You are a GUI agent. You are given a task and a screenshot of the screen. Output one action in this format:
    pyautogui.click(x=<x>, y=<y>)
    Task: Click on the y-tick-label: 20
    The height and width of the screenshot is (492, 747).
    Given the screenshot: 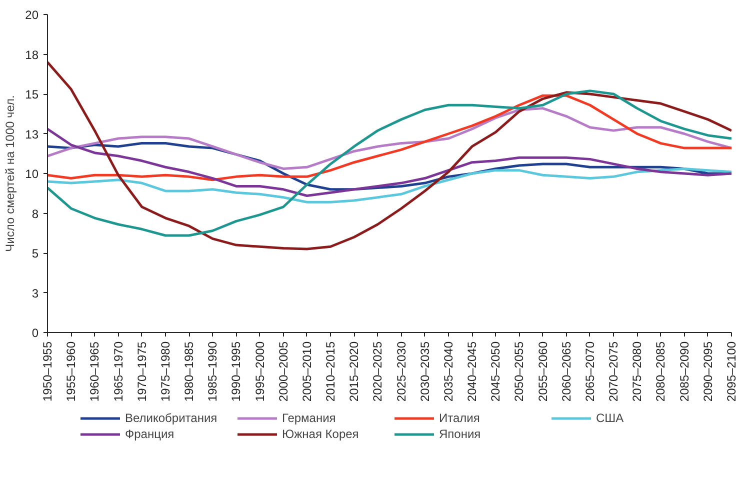 What is the action you would take?
    pyautogui.click(x=32, y=15)
    